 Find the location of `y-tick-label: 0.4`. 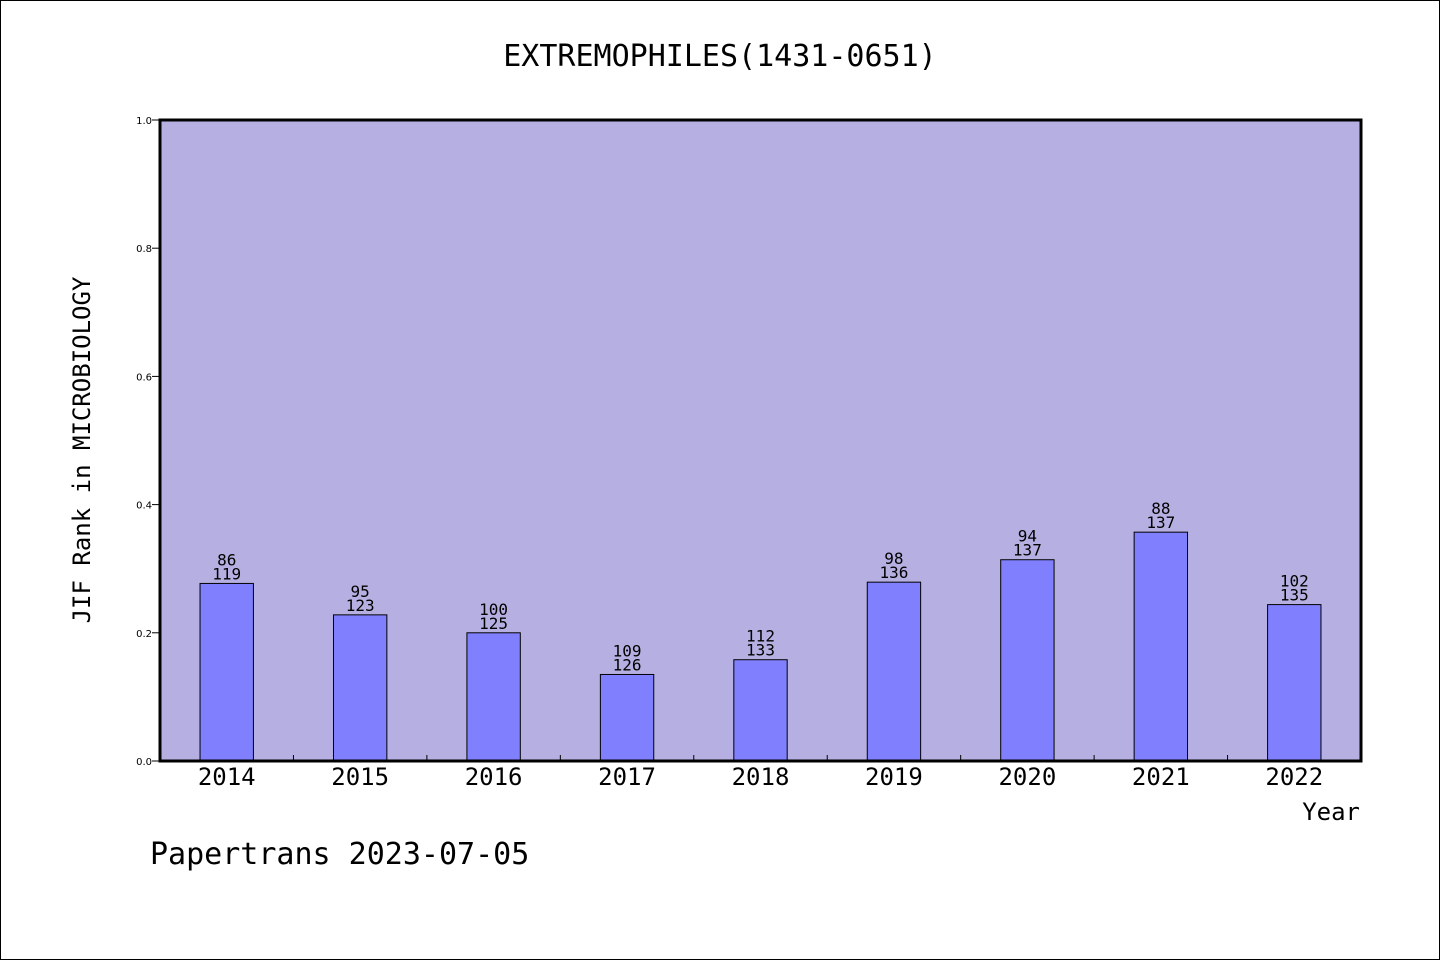

y-tick-label: 0.4 is located at coordinates (144, 506).